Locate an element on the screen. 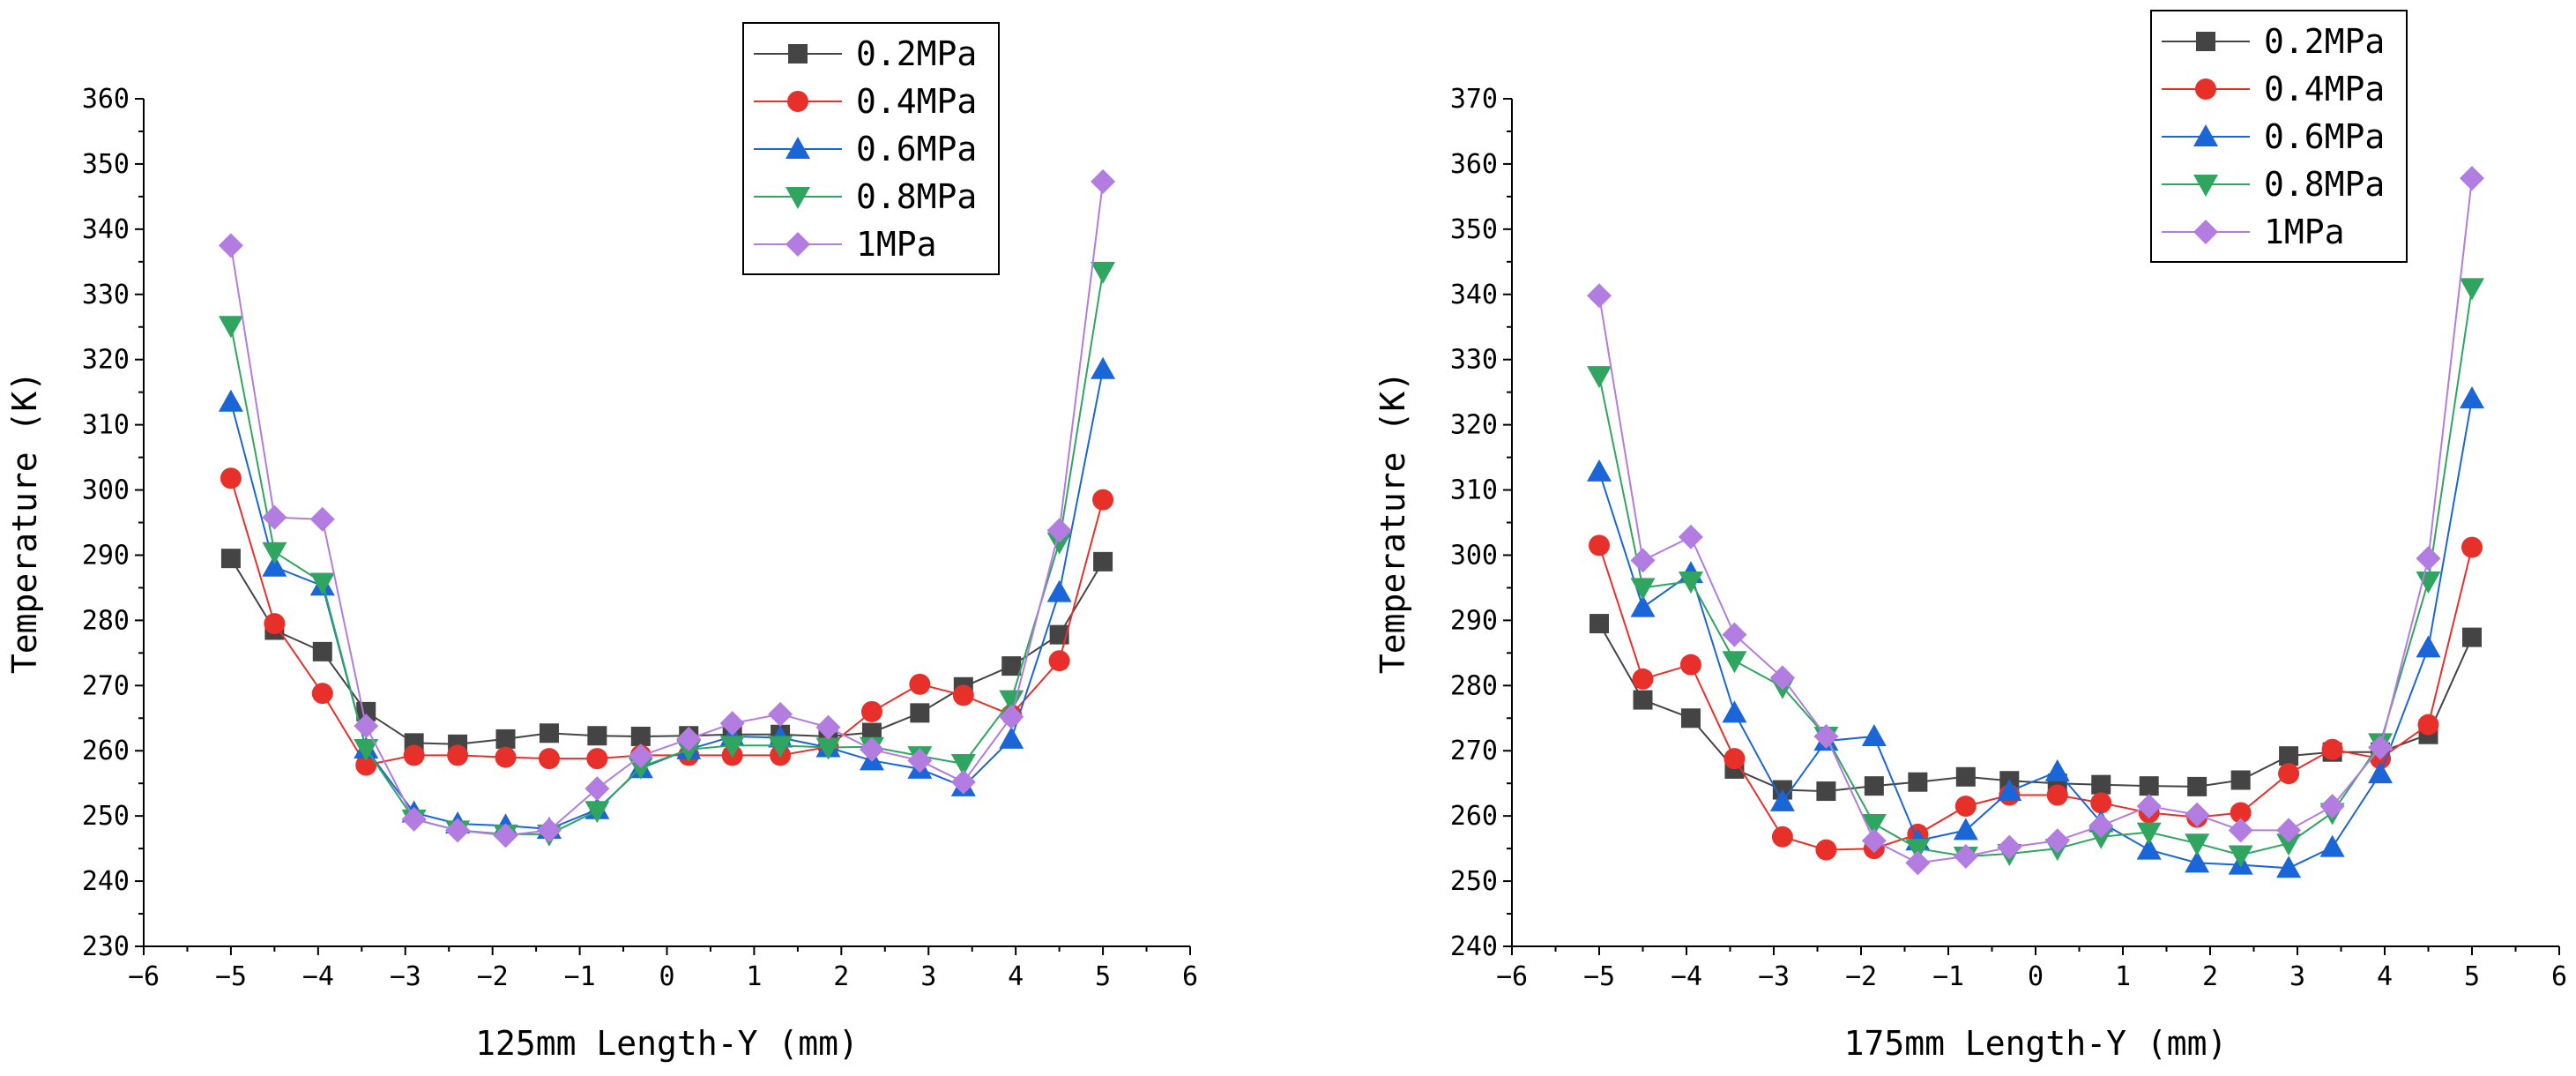 This screenshot has height=1076, width=2576. legend-label: 0.8MPa is located at coordinates (916, 196).